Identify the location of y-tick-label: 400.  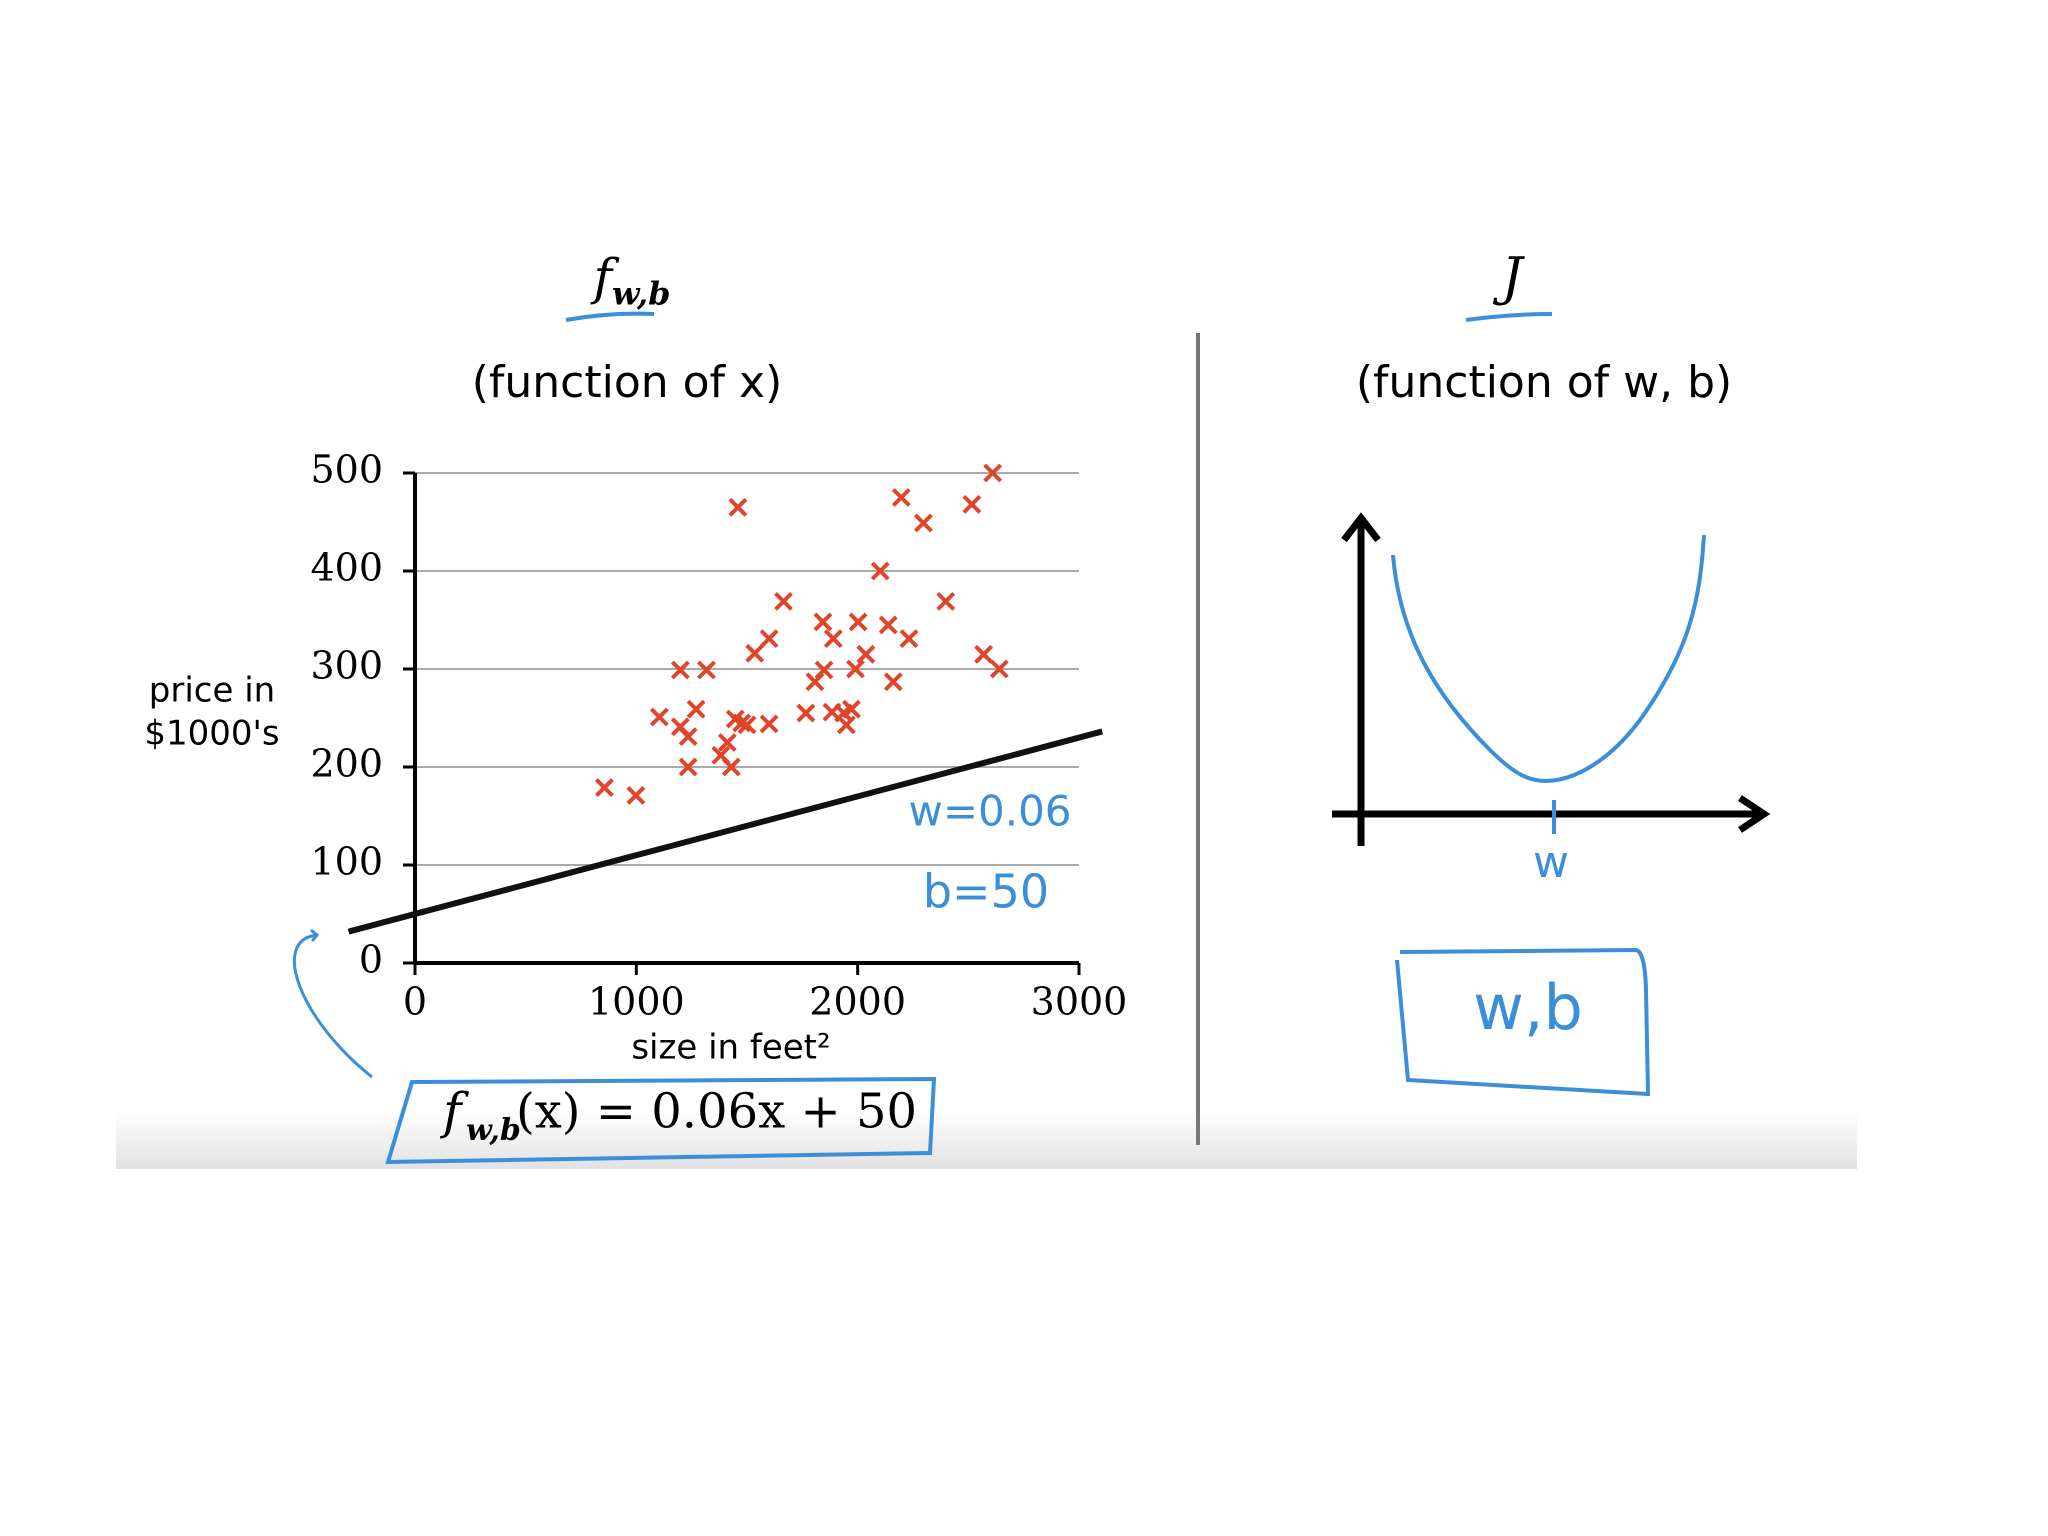
(346, 568).